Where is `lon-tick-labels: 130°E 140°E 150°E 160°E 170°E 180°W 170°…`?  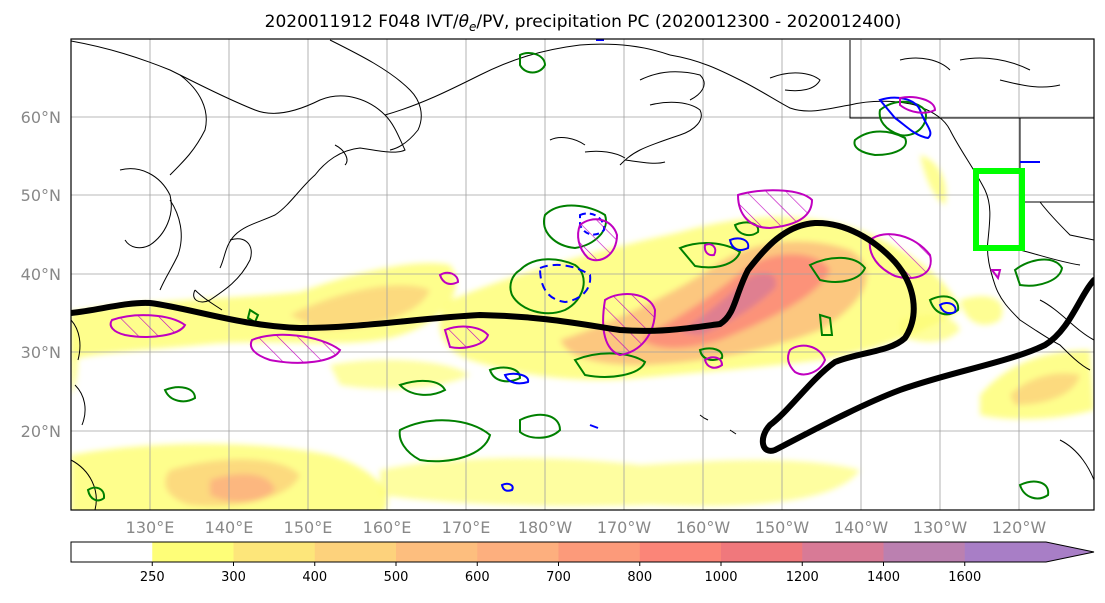
lon-tick-labels: 130°E 140°E 150°E 160°E 170°E 180°W 170°… is located at coordinates (586, 527).